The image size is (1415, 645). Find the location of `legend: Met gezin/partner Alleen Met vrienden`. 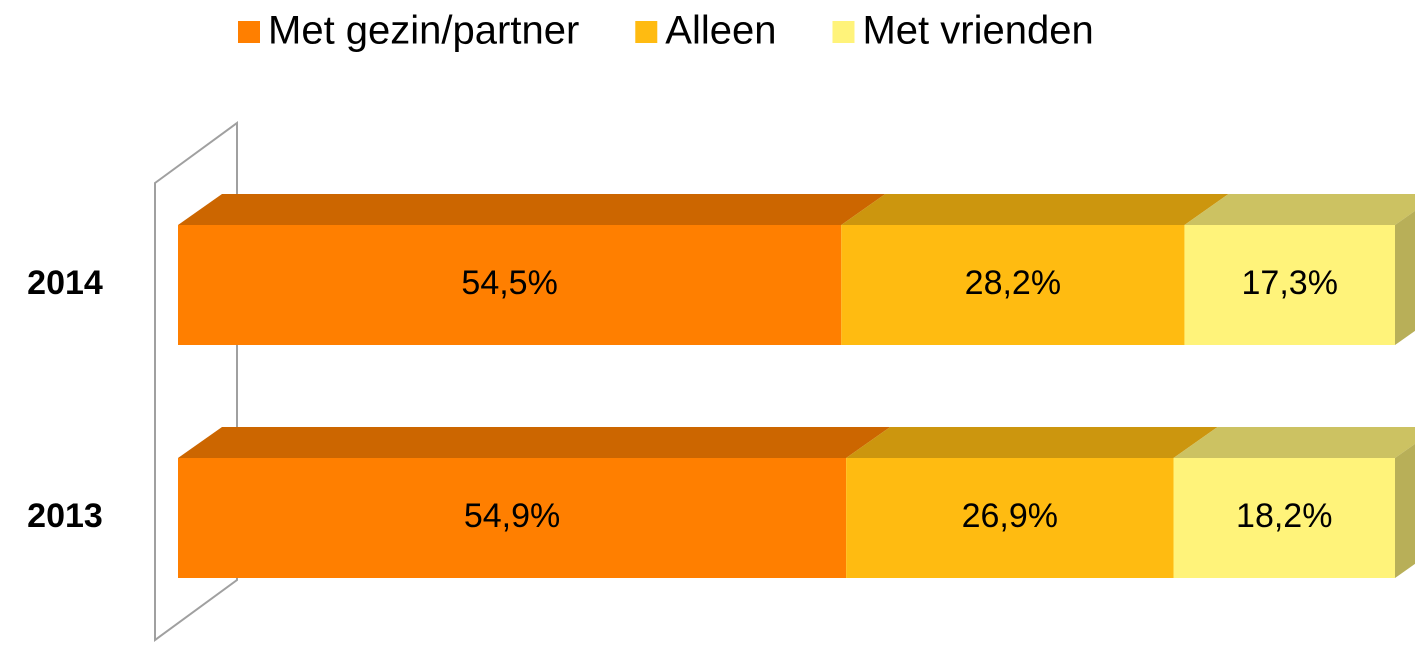

legend: Met gezin/partner Alleen Met vrienden is located at coordinates (666, 31).